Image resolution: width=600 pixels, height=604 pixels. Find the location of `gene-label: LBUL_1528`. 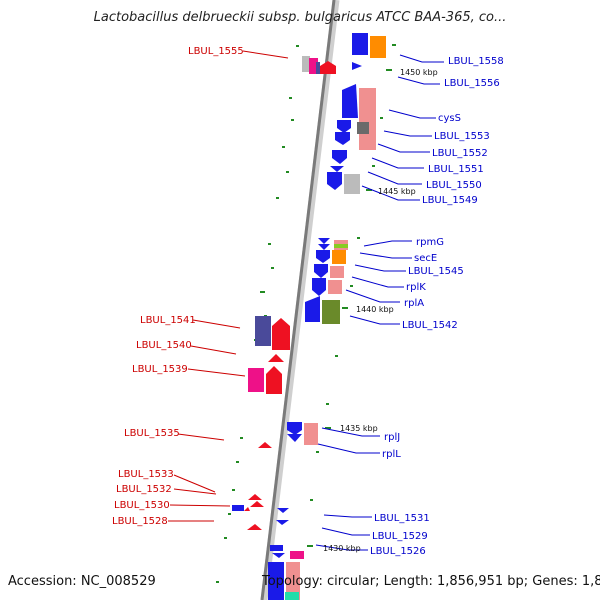

gene-label: LBUL_1528 is located at coordinates (140, 521).